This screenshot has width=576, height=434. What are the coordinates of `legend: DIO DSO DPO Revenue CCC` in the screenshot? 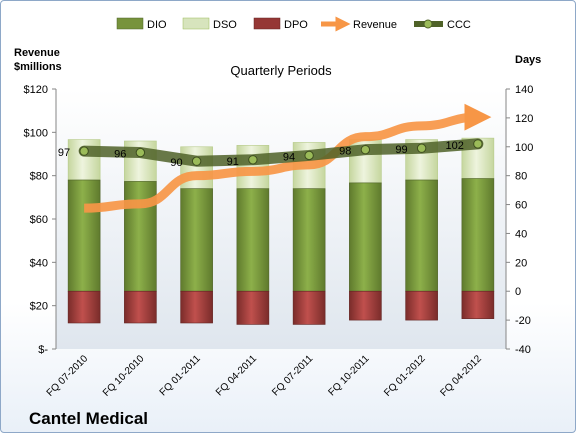 It's located at (293, 24).